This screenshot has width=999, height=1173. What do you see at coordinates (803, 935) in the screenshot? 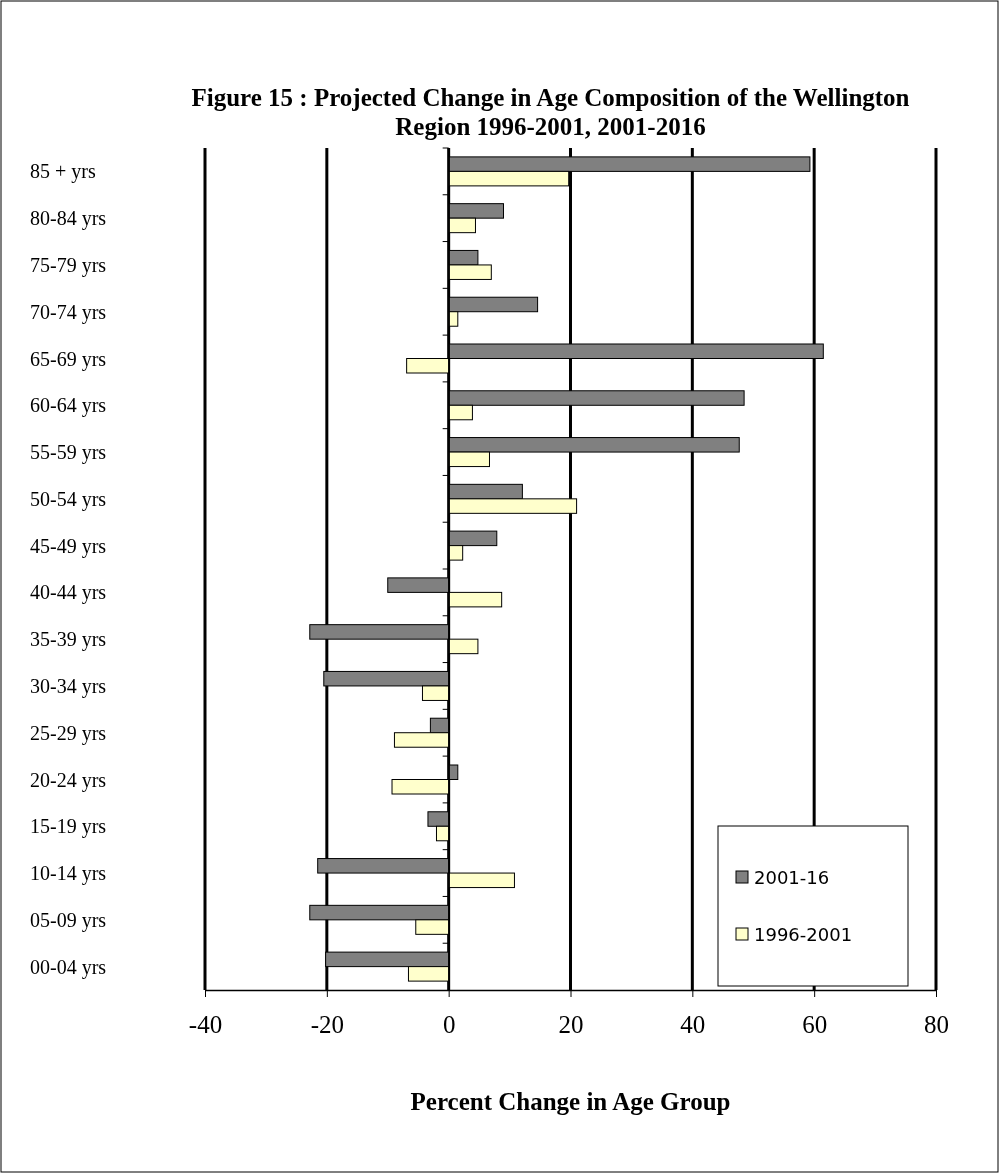
I see `legend-label: 1996-2001` at bounding box center [803, 935].